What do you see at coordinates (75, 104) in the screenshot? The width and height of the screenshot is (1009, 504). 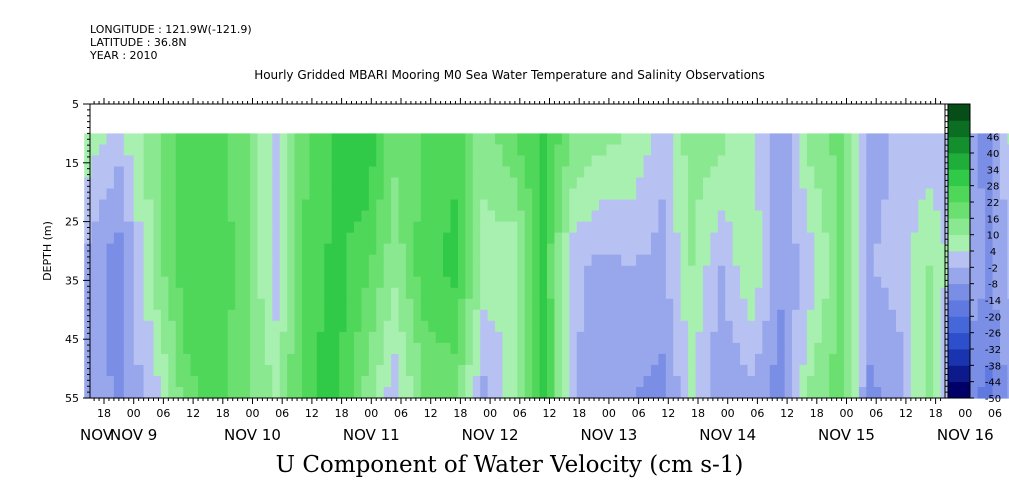 I see `y-tick-label: 5` at bounding box center [75, 104].